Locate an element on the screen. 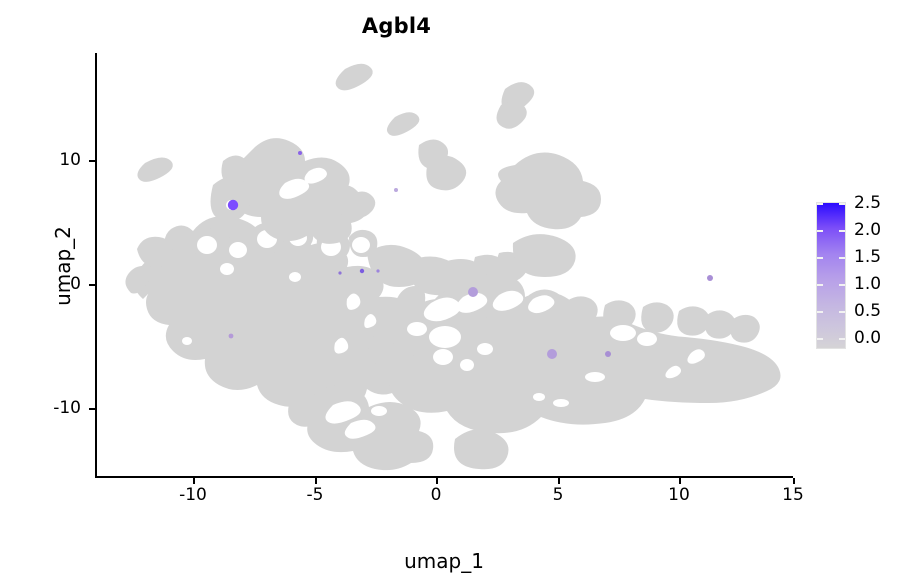  colorbar is located at coordinates (831, 275).